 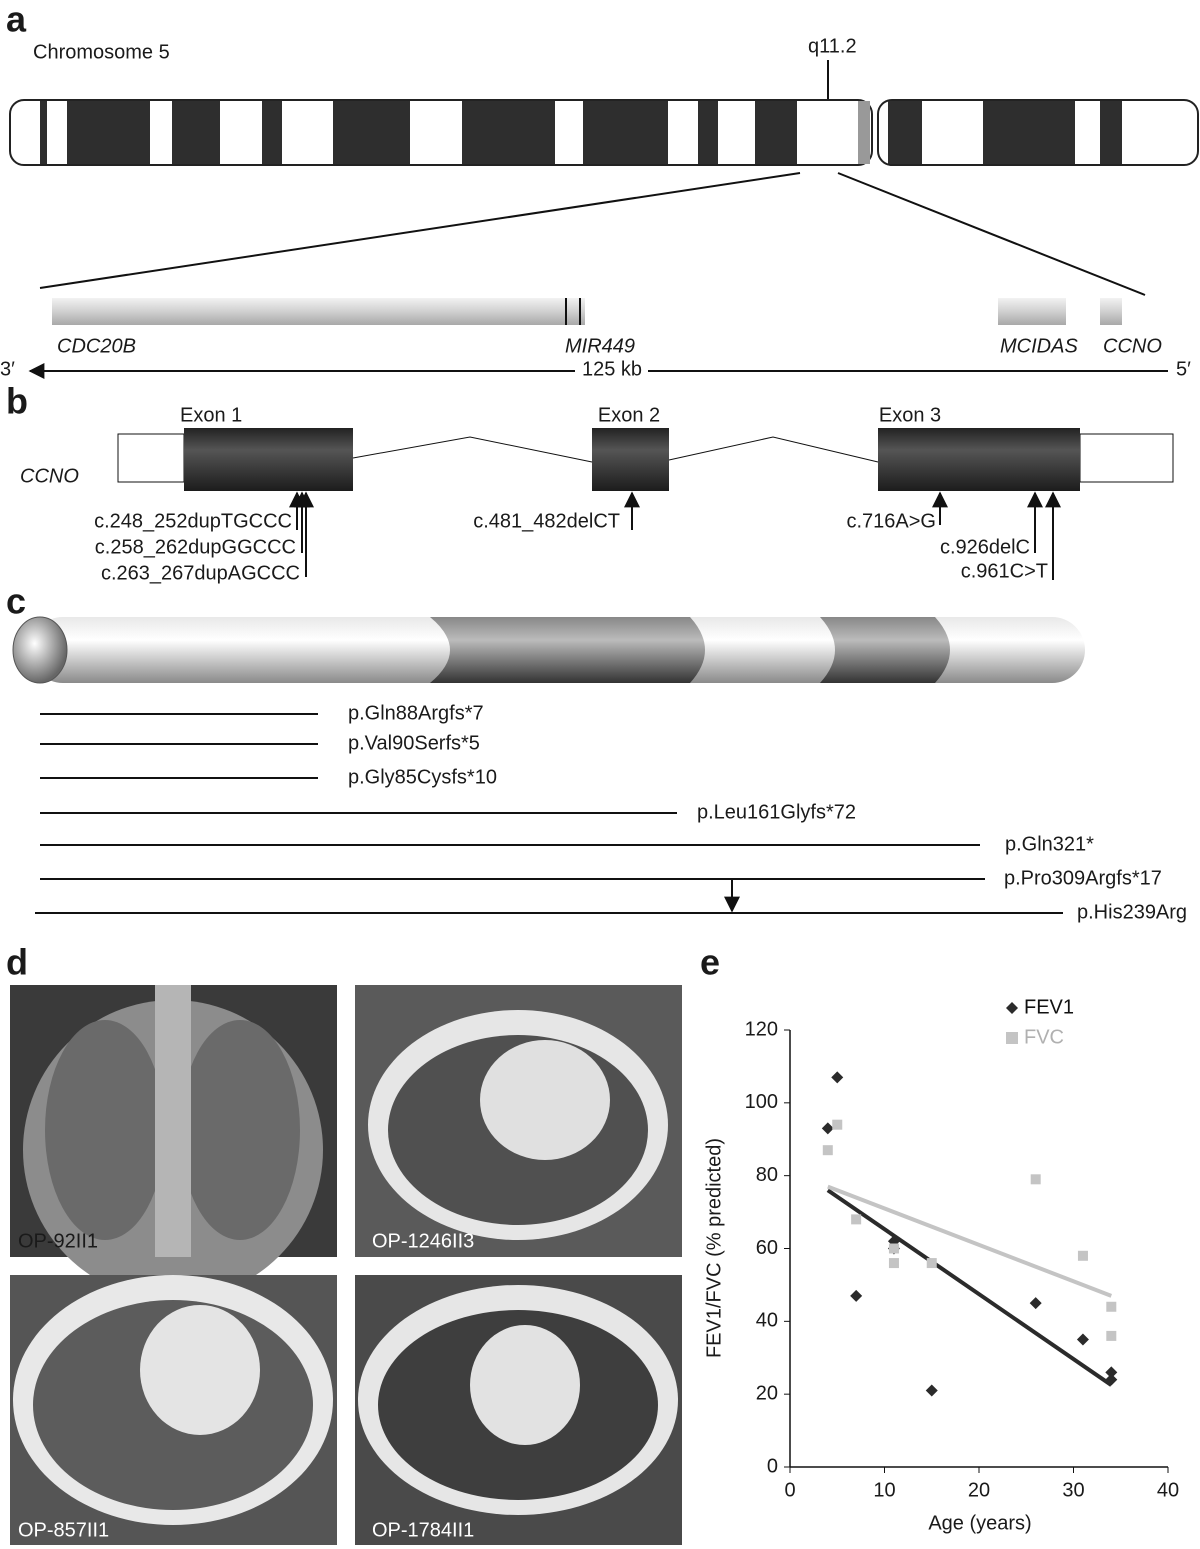 What do you see at coordinates (16, 601) in the screenshot?
I see `panel-label: c` at bounding box center [16, 601].